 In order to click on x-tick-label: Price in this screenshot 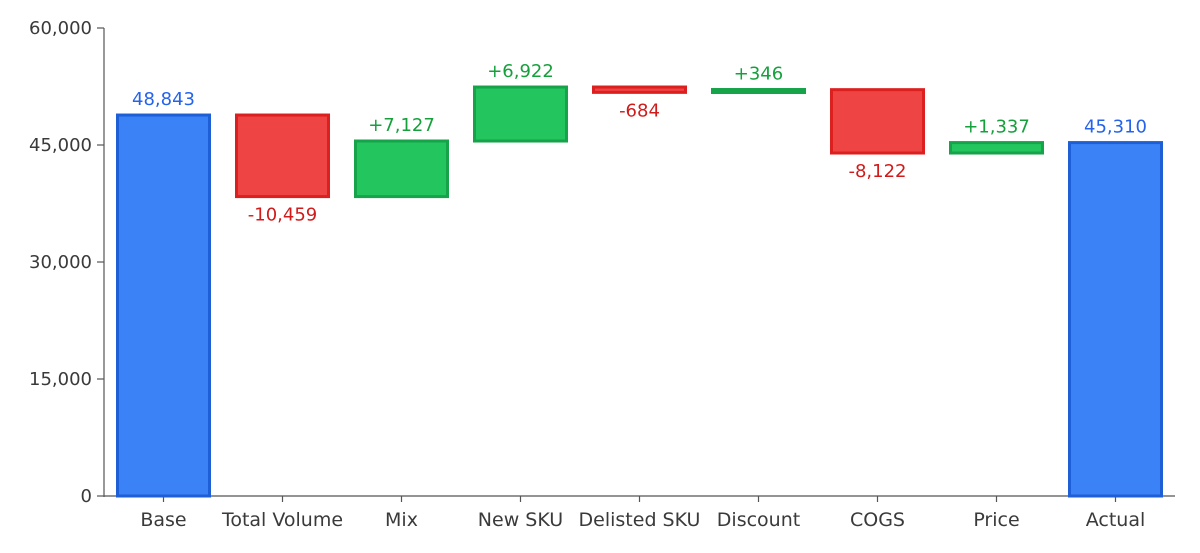, I will do `click(996, 520)`.